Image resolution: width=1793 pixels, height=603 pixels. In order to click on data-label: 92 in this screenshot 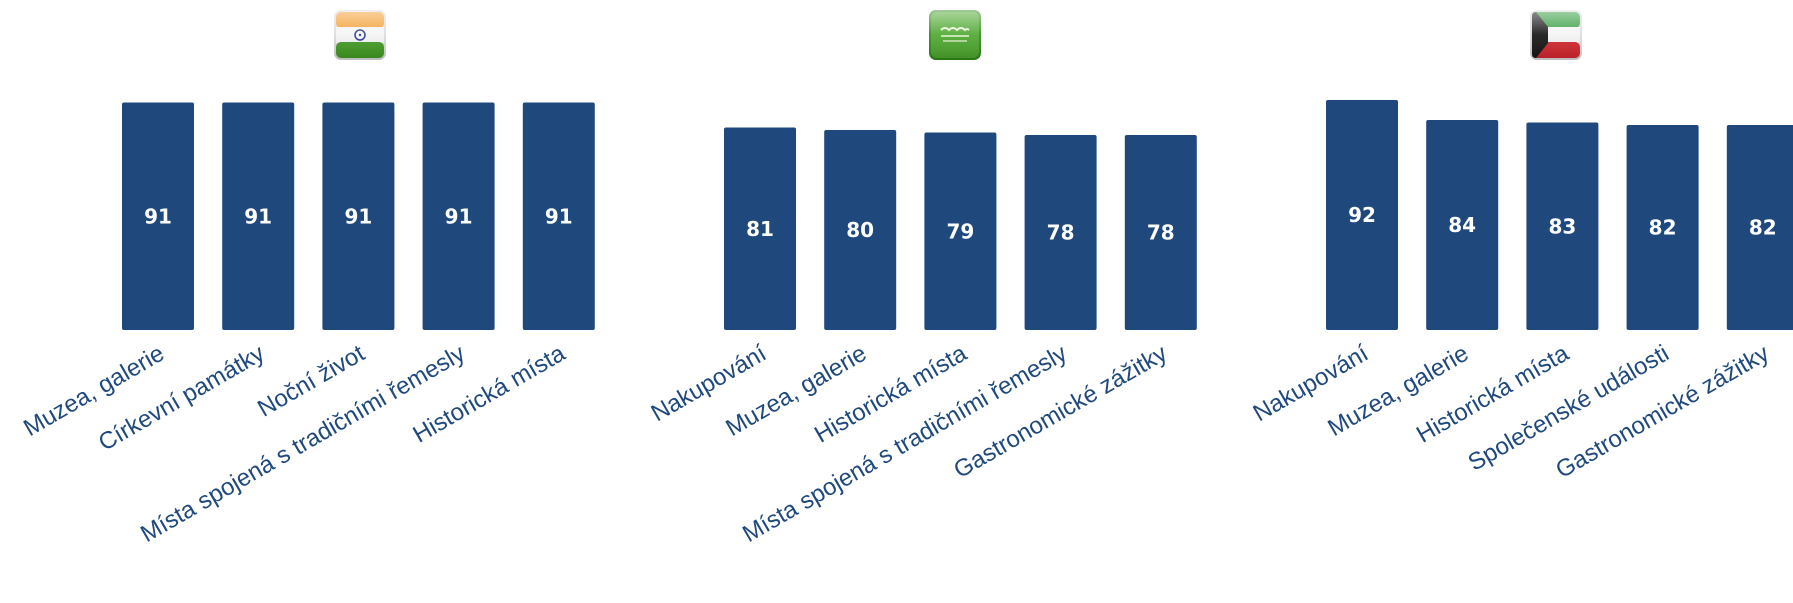, I will do `click(1362, 215)`.